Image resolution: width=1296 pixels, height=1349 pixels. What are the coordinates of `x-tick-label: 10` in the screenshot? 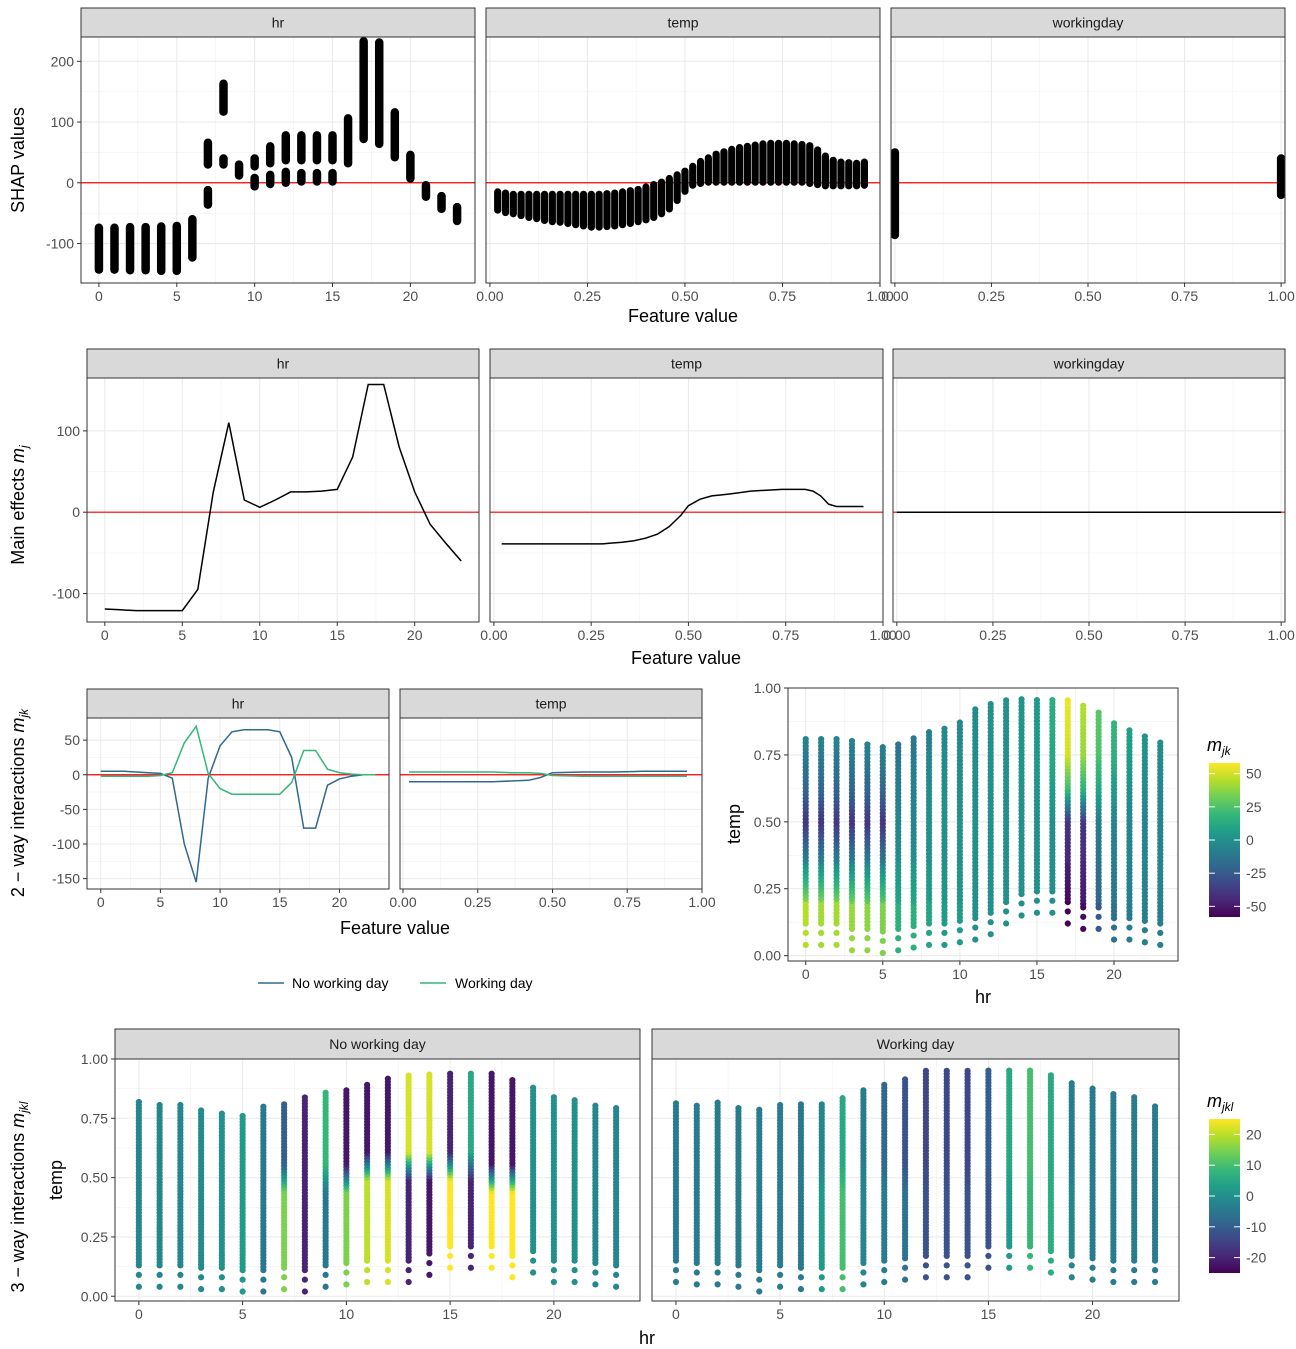 It's located at (255, 296).